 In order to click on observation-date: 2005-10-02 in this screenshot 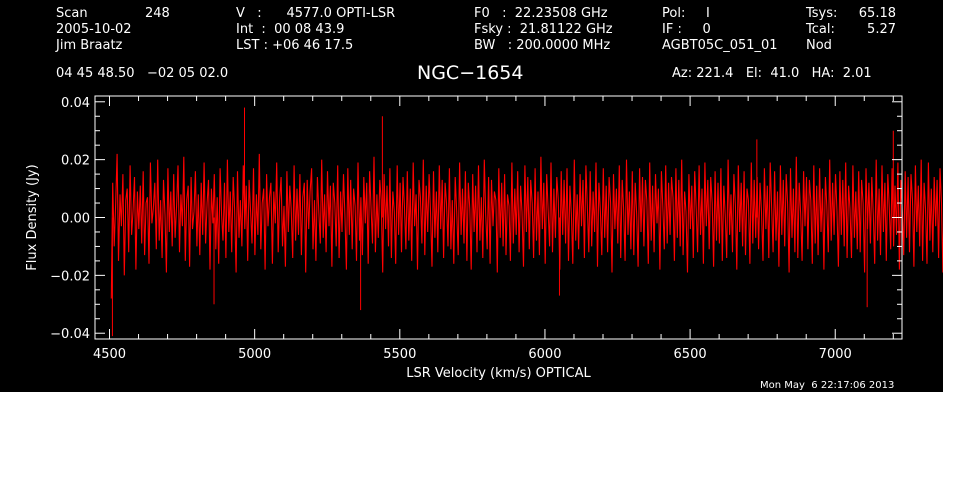, I will do `click(94, 29)`.